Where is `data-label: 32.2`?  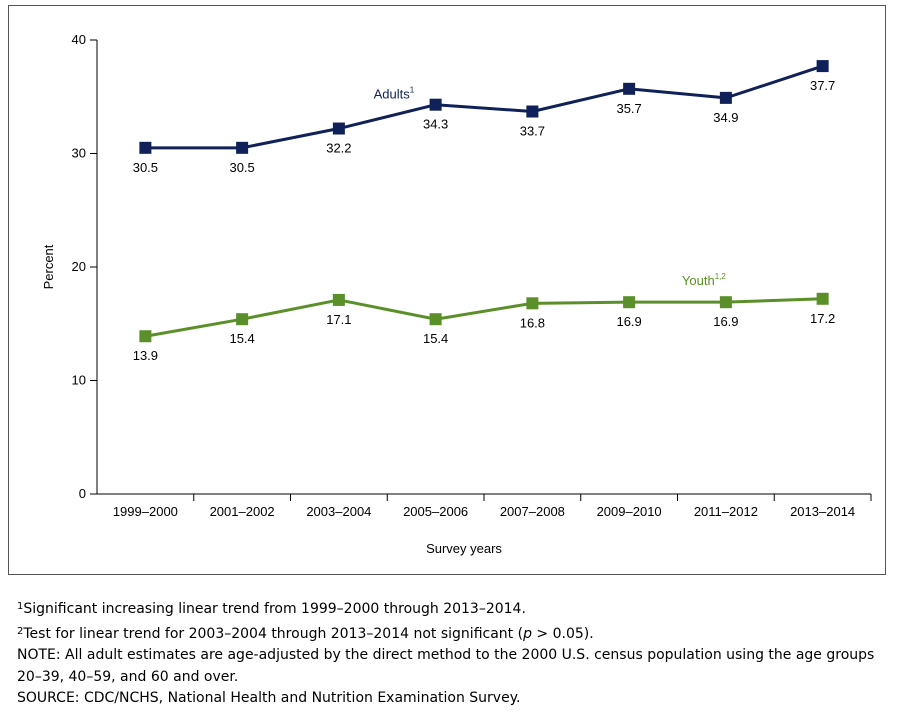 data-label: 32.2 is located at coordinates (338, 148).